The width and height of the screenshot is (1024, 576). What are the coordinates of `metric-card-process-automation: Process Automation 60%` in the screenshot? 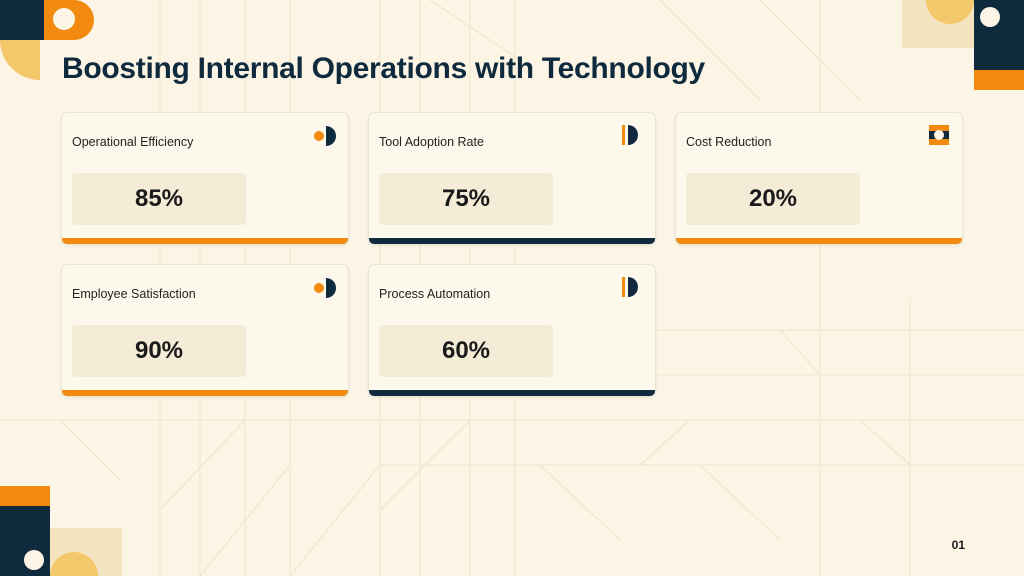 It's located at (512, 330).